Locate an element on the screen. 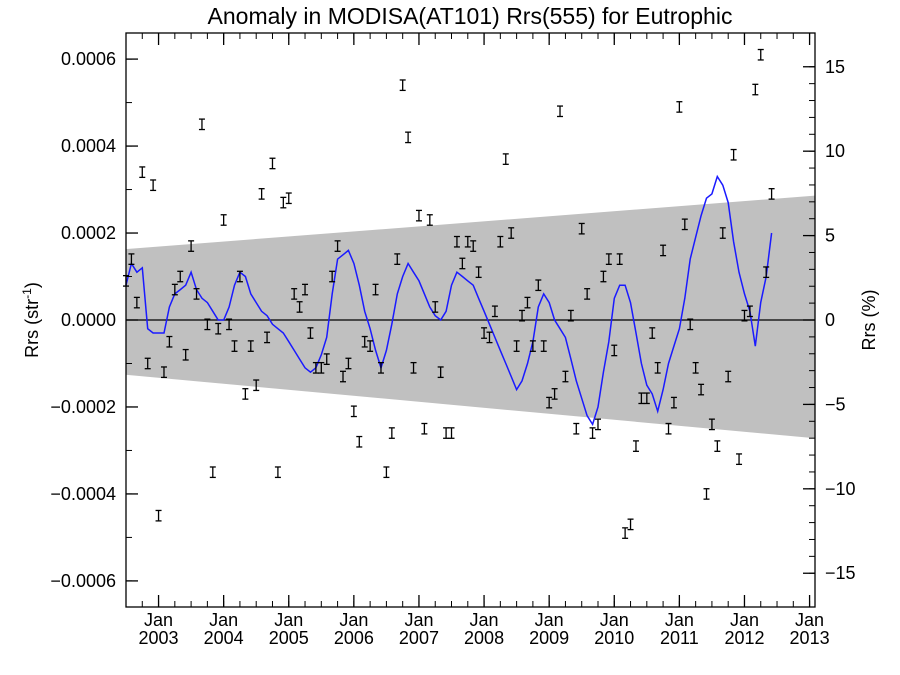 The height and width of the screenshot is (675, 900). x-tick-year-label: 2007 is located at coordinates (419, 638).